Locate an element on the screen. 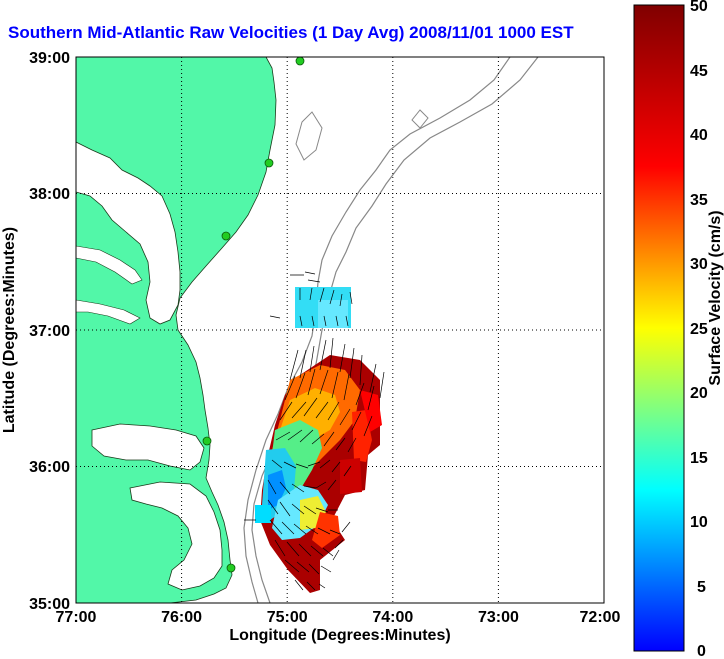  colorbar-tick-label: 10 is located at coordinates (699, 522).